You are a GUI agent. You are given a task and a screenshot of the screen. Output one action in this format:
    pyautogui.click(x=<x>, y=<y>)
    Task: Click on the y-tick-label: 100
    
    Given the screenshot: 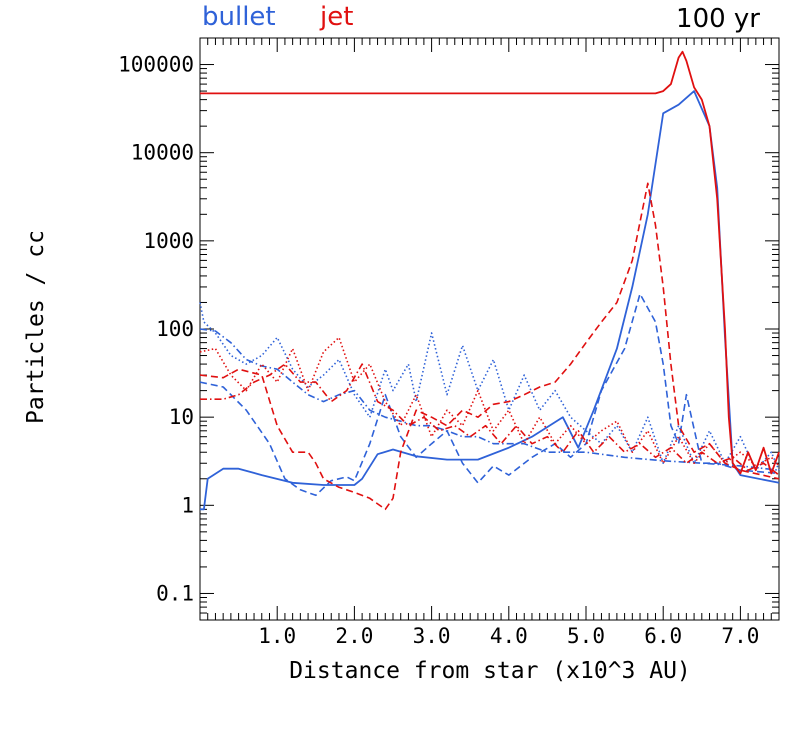 What is the action you would take?
    pyautogui.click(x=175, y=329)
    